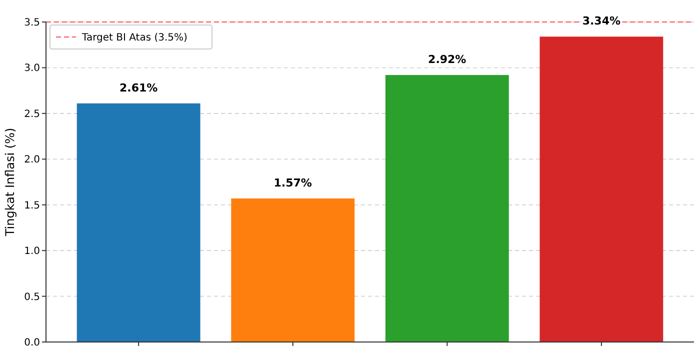 This screenshot has height=350, width=700. Describe the element at coordinates (10, 183) in the screenshot. I see `y-axis-title: Tingkat Inflasi (%)` at that location.